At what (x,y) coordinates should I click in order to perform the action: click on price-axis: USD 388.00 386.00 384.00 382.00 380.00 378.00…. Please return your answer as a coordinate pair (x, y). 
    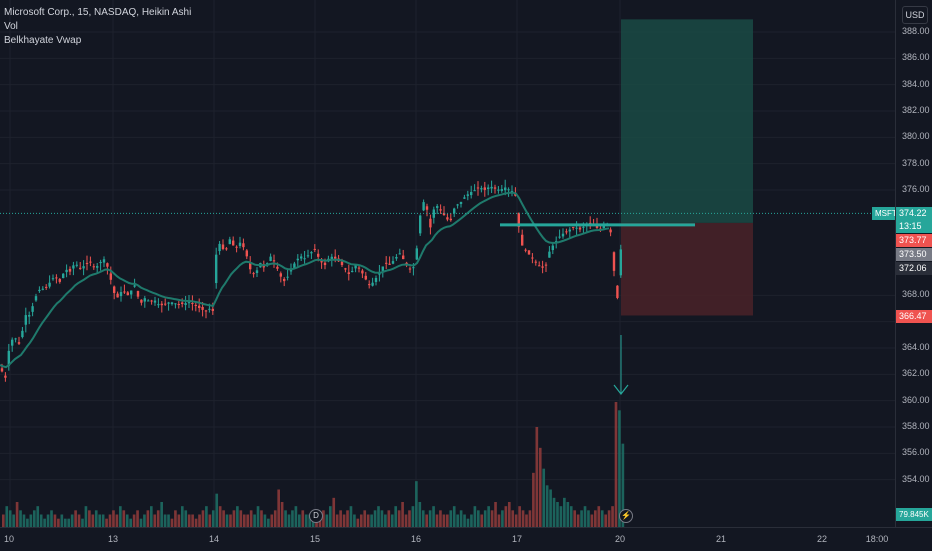
    Looking at the image, I should click on (913, 263).